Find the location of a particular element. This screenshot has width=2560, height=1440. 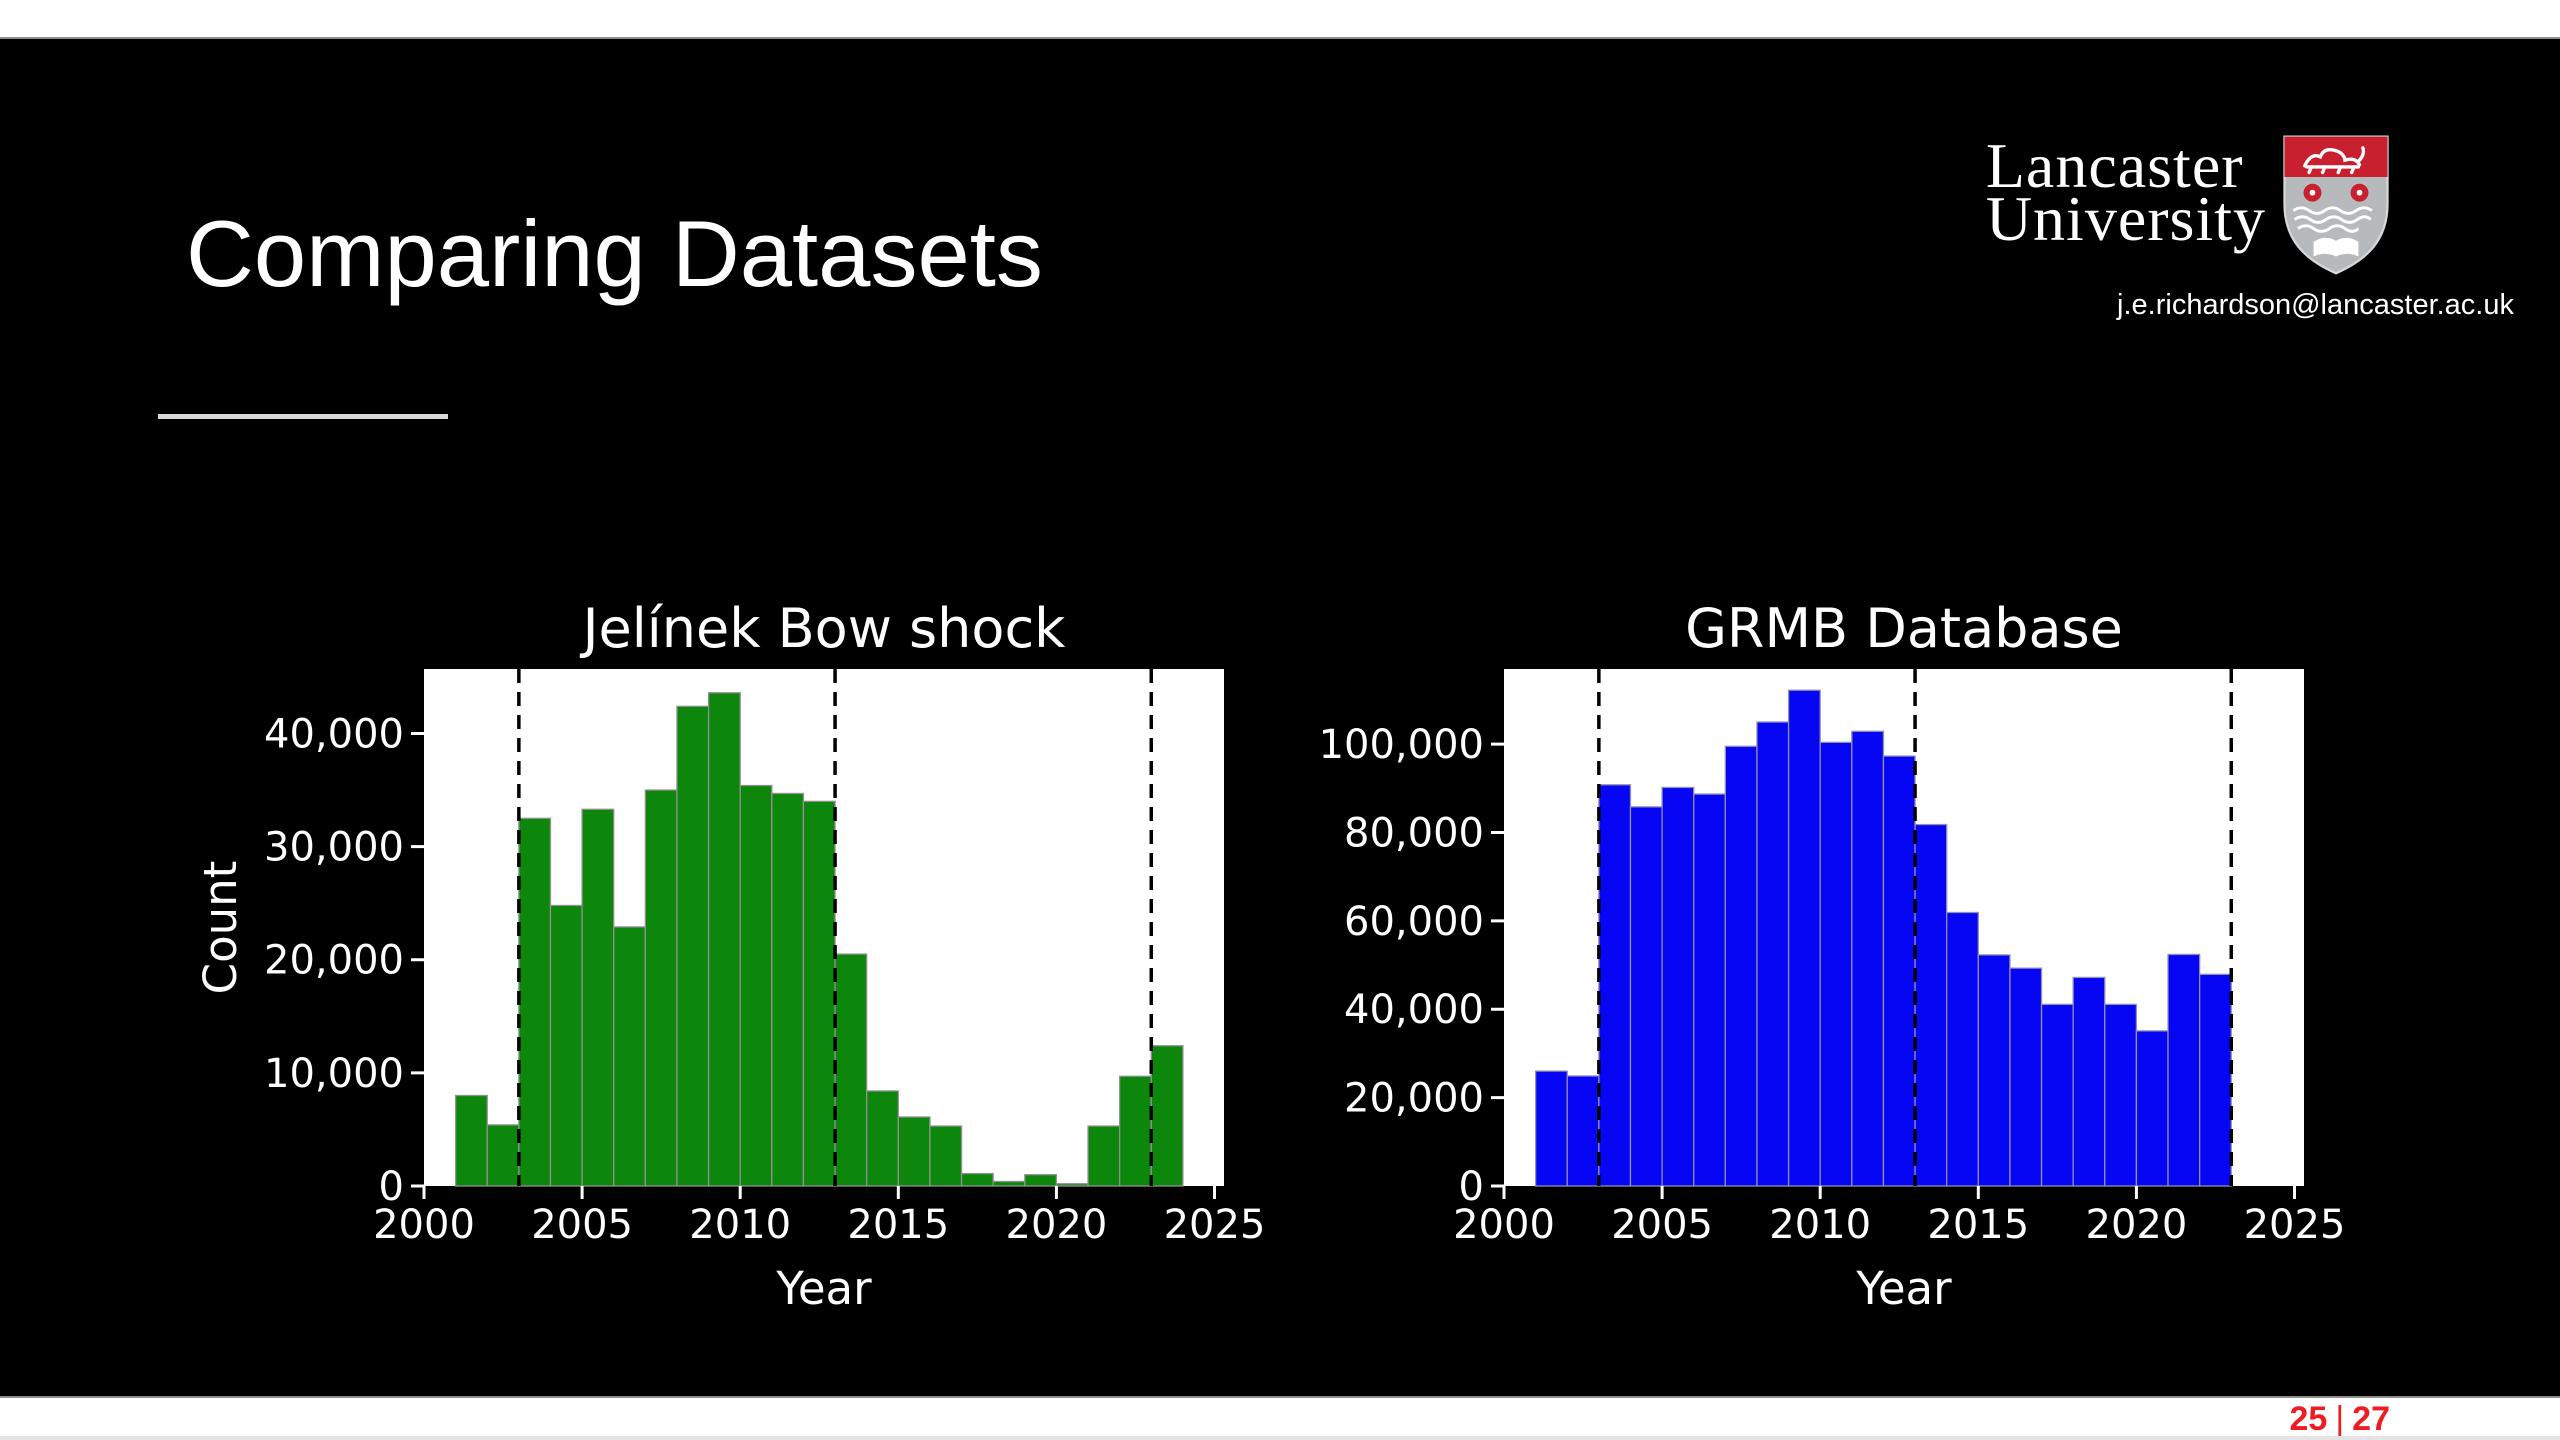

y-tick-label: 100,000 is located at coordinates (1401, 745).